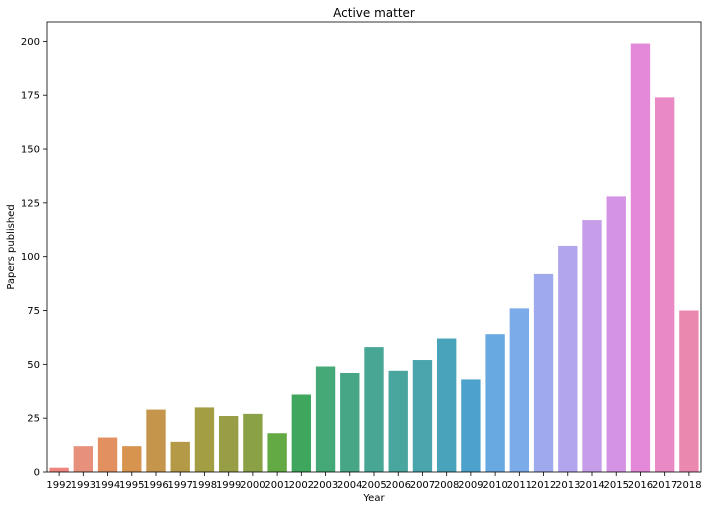 The image size is (710, 510). I want to click on x-tick-label: 2007, so click(422, 485).